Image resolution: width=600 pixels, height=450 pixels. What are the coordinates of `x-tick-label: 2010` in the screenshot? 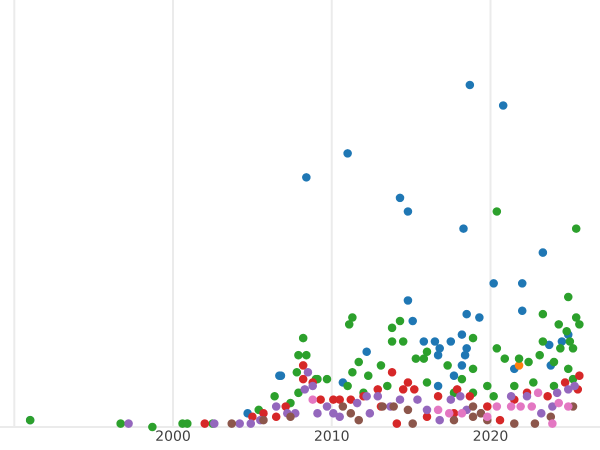 It's located at (331, 435).